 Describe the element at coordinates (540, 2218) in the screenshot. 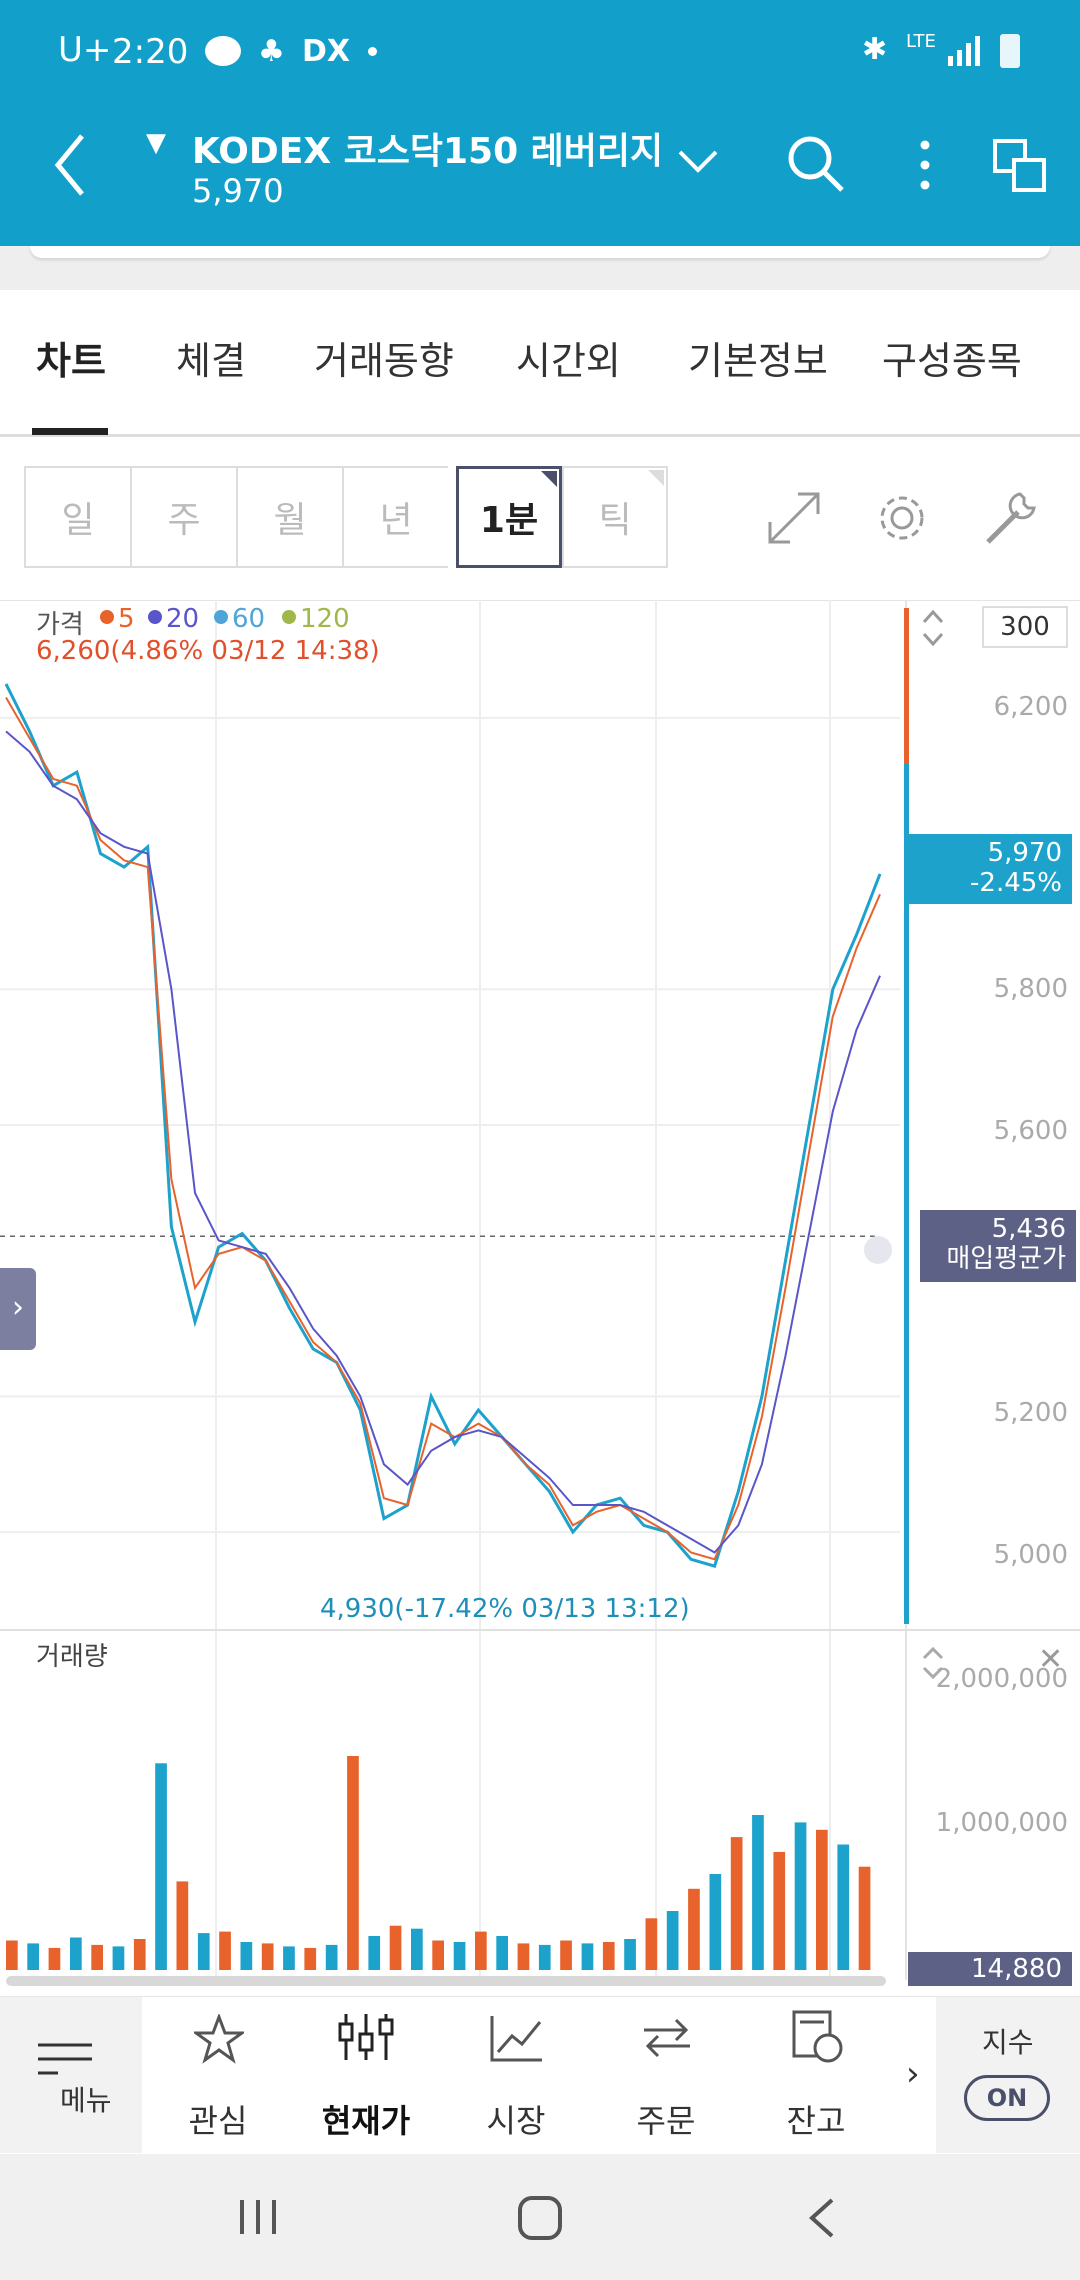

I see `home-icon` at that location.